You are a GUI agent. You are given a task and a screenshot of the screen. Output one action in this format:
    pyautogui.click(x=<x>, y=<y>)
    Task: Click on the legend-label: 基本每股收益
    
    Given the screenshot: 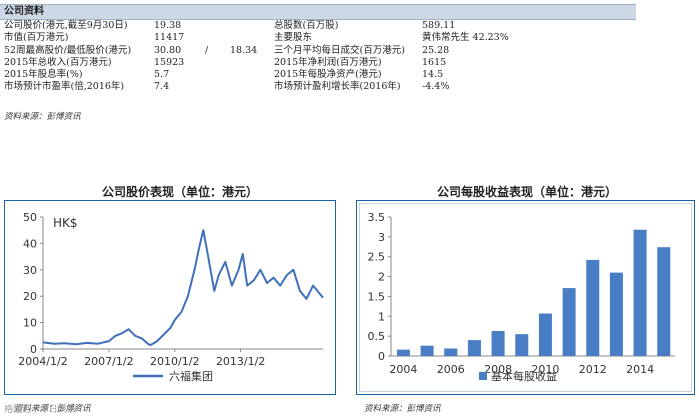 What is the action you would take?
    pyautogui.click(x=524, y=376)
    